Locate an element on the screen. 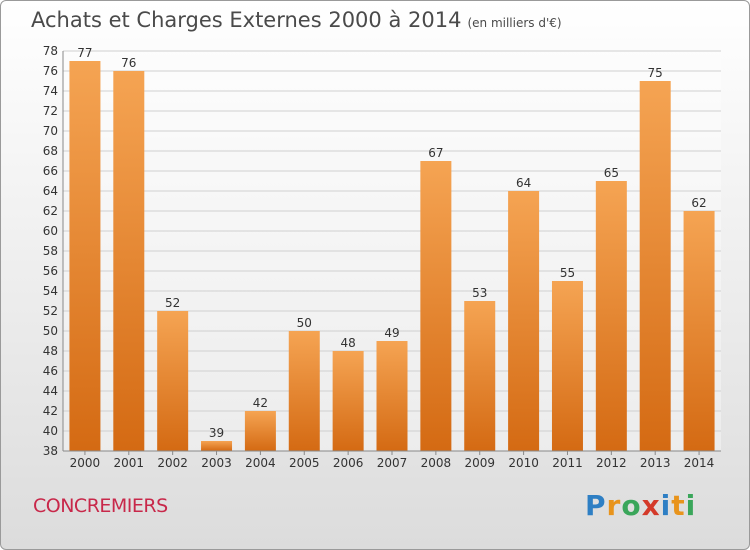  x-tick-label: 2011 is located at coordinates (567, 463).